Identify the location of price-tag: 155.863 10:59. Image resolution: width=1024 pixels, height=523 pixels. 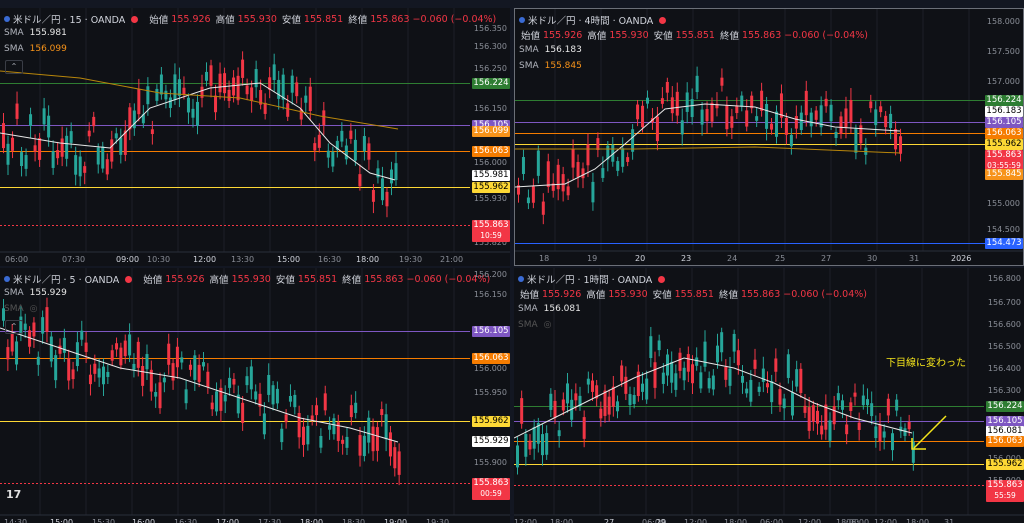
(491, 231).